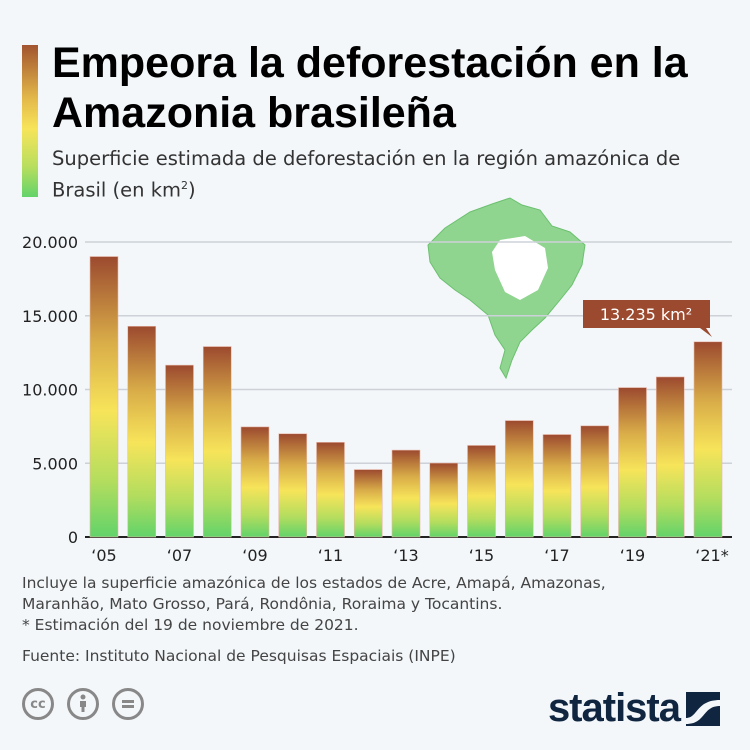 Image resolution: width=750 pixels, height=750 pixels. What do you see at coordinates (670, 457) in the screenshot?
I see `bar-2020` at bounding box center [670, 457].